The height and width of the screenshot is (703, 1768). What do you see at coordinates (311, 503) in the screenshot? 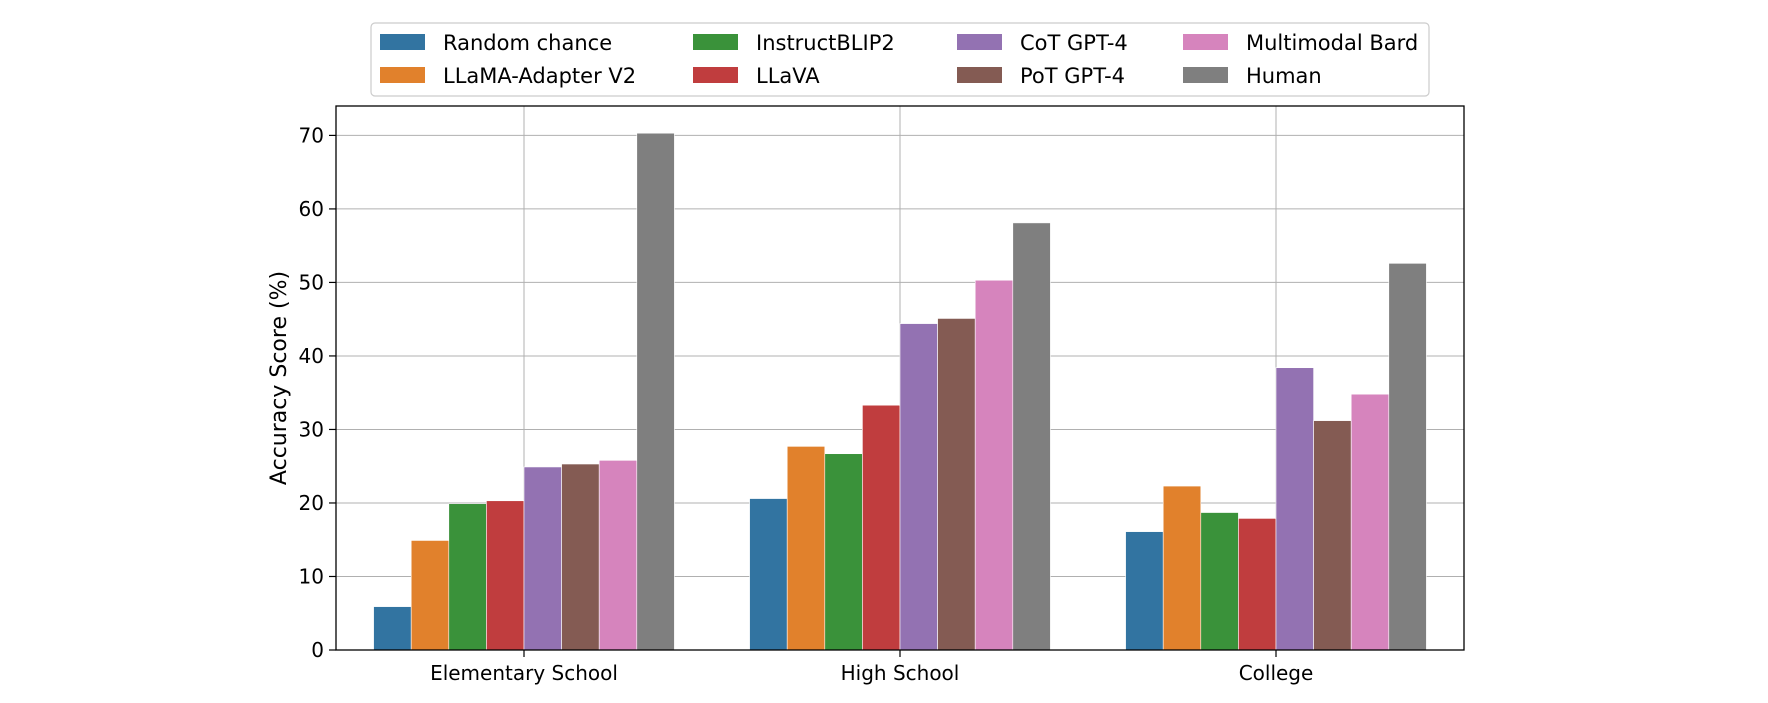
I see `y-tick-label: 20` at bounding box center [311, 503].